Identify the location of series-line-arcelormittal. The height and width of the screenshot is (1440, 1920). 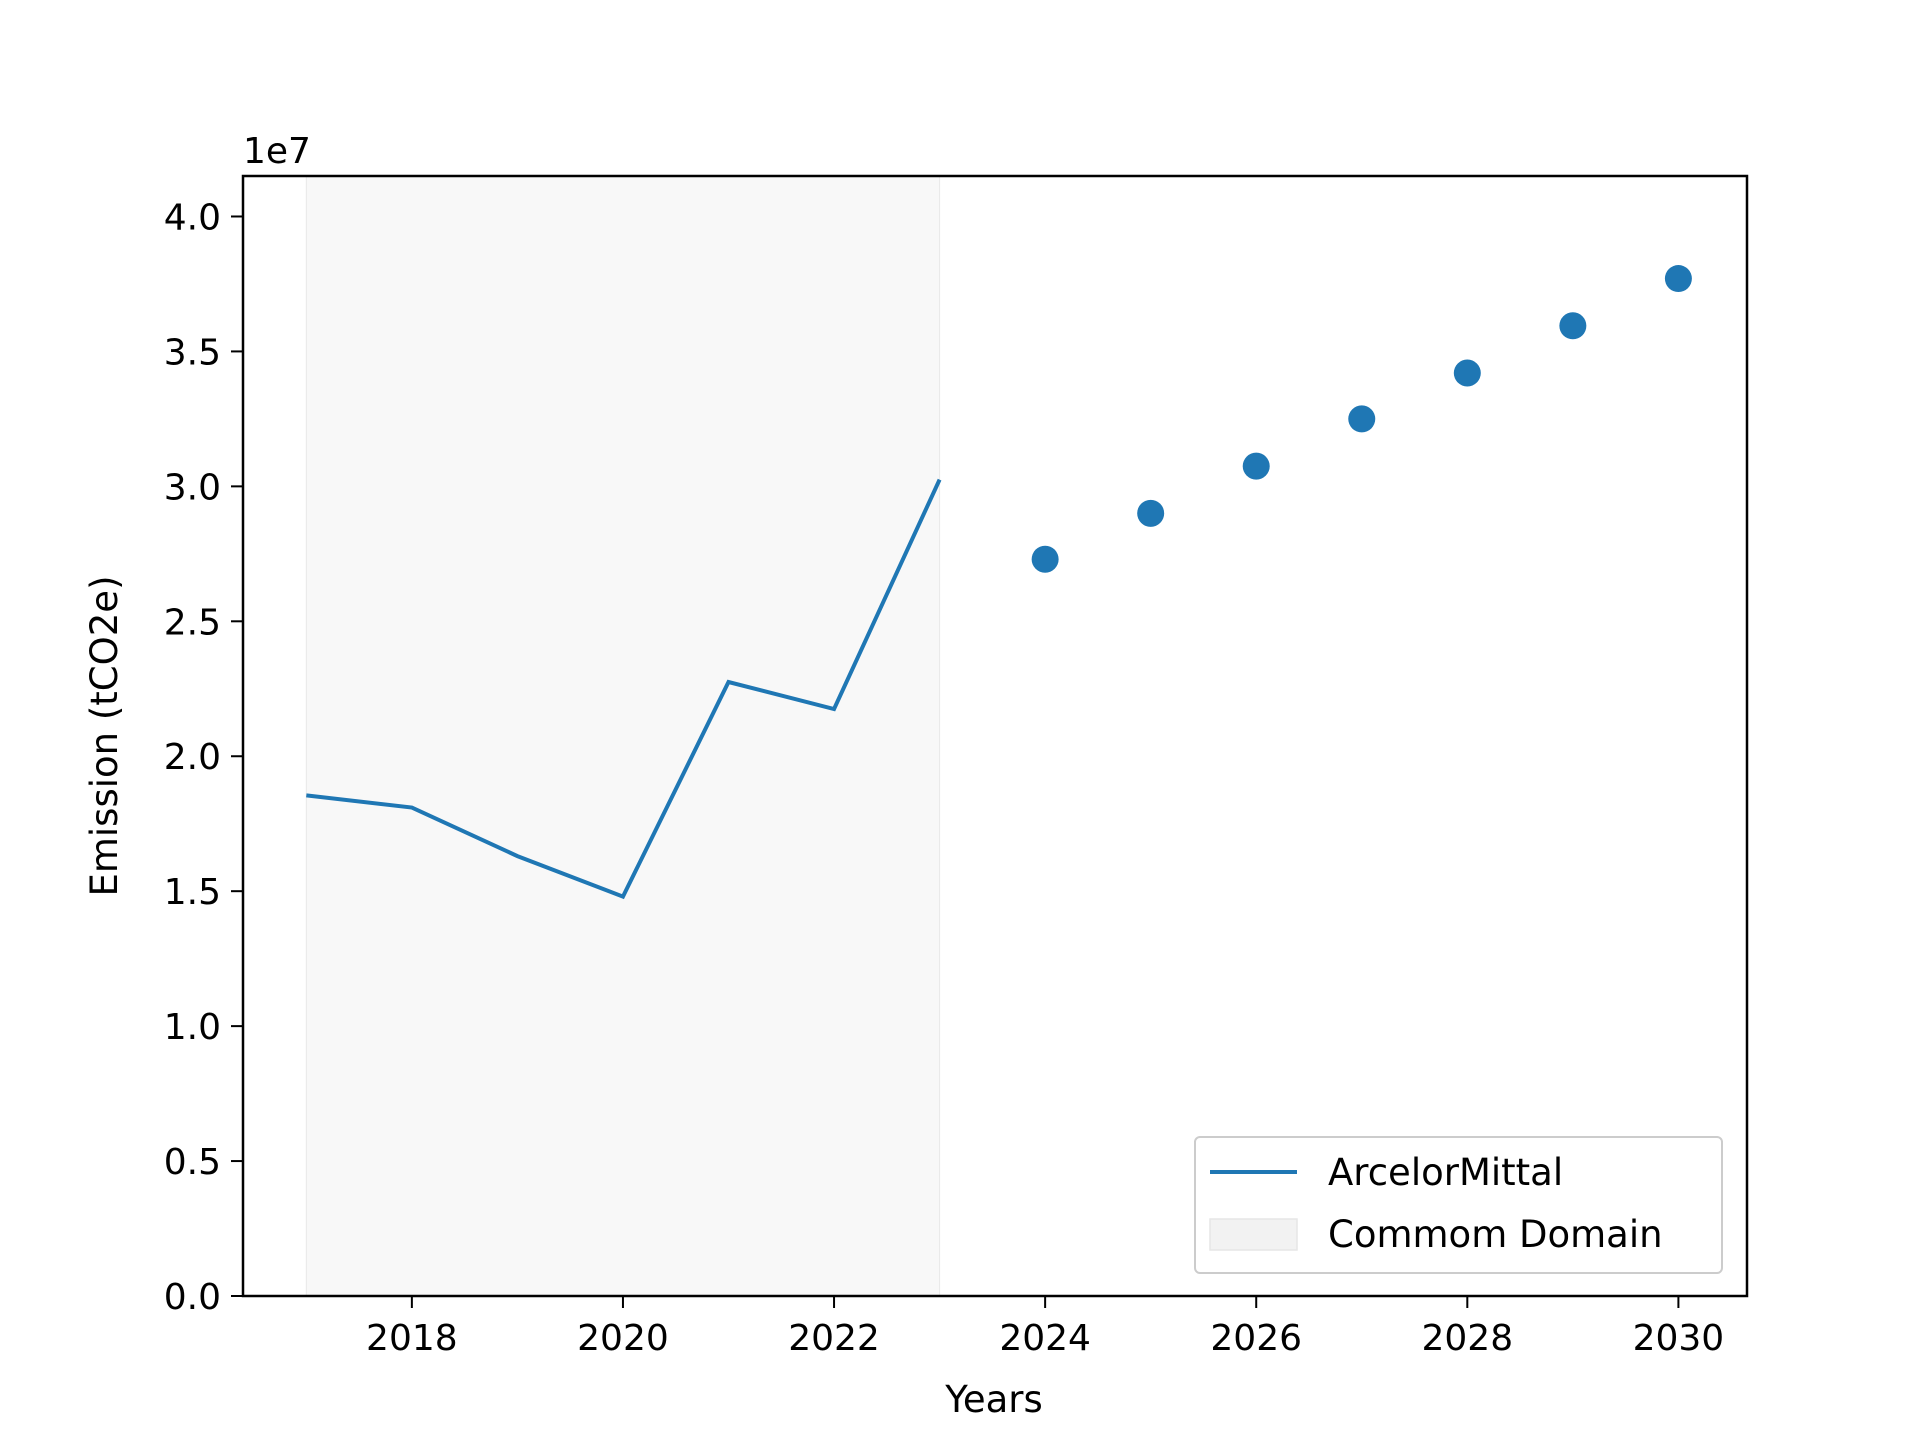
(624, 689).